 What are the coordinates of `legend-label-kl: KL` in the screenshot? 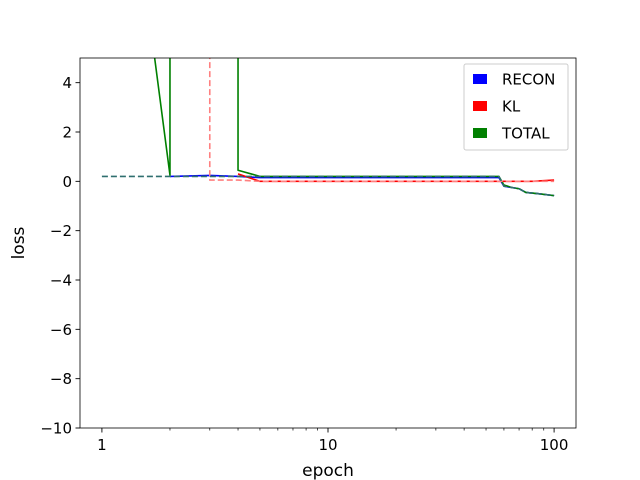 It's located at (511, 107).